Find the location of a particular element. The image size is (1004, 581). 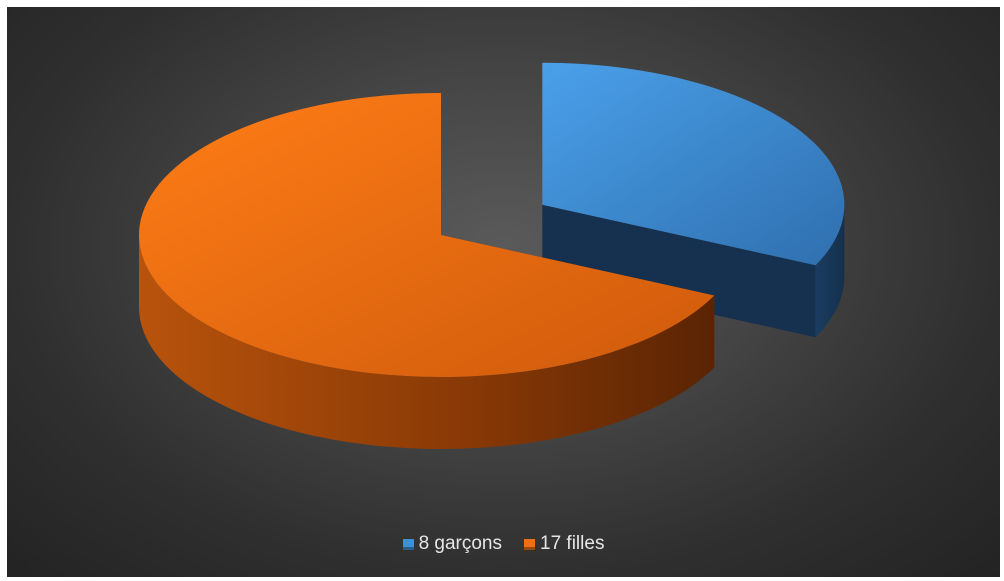

legend-label-garcons: 8 garçons is located at coordinates (460, 543).